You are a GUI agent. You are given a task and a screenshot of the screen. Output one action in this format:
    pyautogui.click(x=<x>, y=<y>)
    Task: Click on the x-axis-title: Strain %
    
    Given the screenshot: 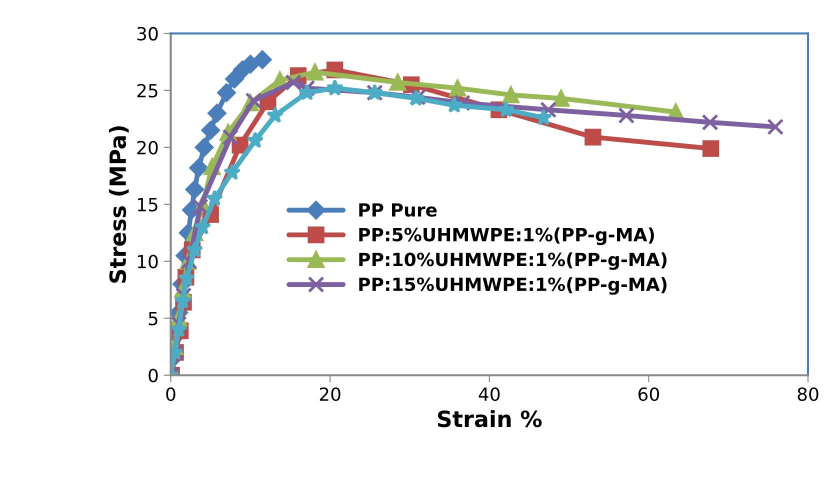 What is the action you would take?
    pyautogui.click(x=490, y=419)
    